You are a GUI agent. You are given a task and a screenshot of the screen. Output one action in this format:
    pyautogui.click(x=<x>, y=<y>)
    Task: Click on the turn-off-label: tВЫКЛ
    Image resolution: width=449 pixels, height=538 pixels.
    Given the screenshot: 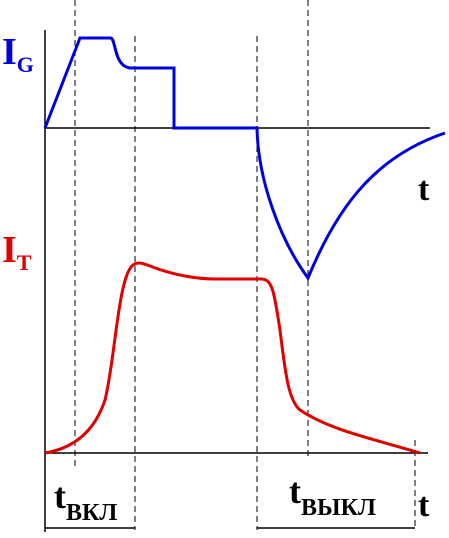 What is the action you would take?
    pyautogui.click(x=332, y=496)
    